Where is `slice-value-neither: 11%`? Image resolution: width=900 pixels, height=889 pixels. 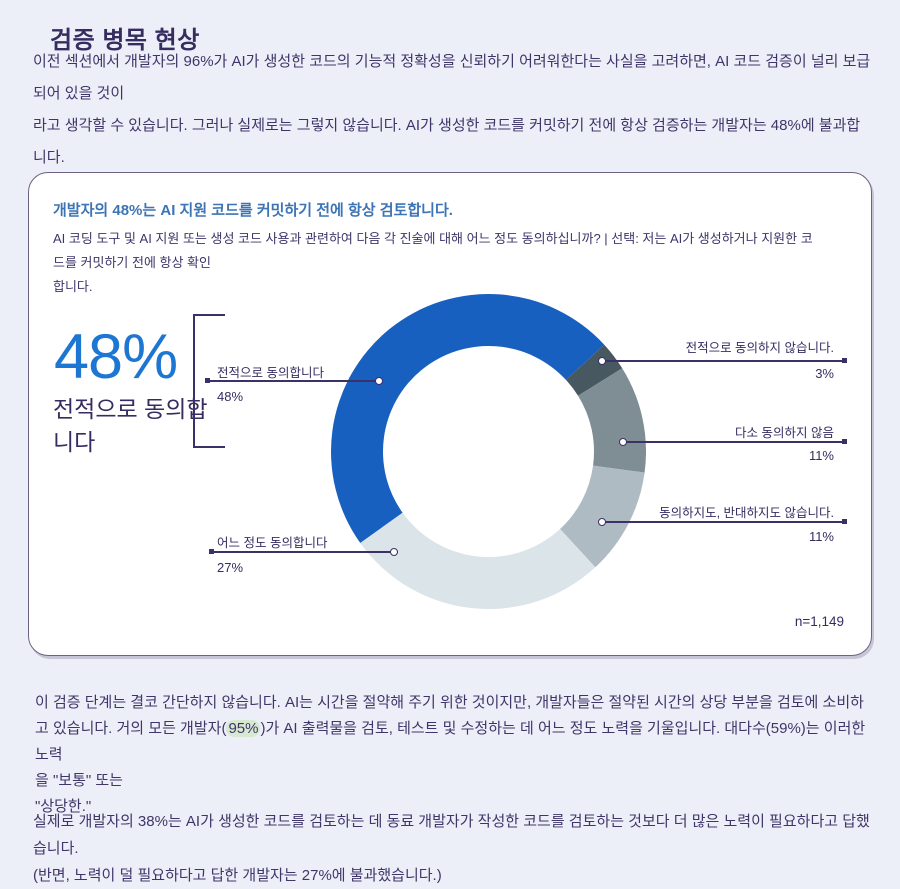 slice-value-neither: 11% is located at coordinates (821, 536).